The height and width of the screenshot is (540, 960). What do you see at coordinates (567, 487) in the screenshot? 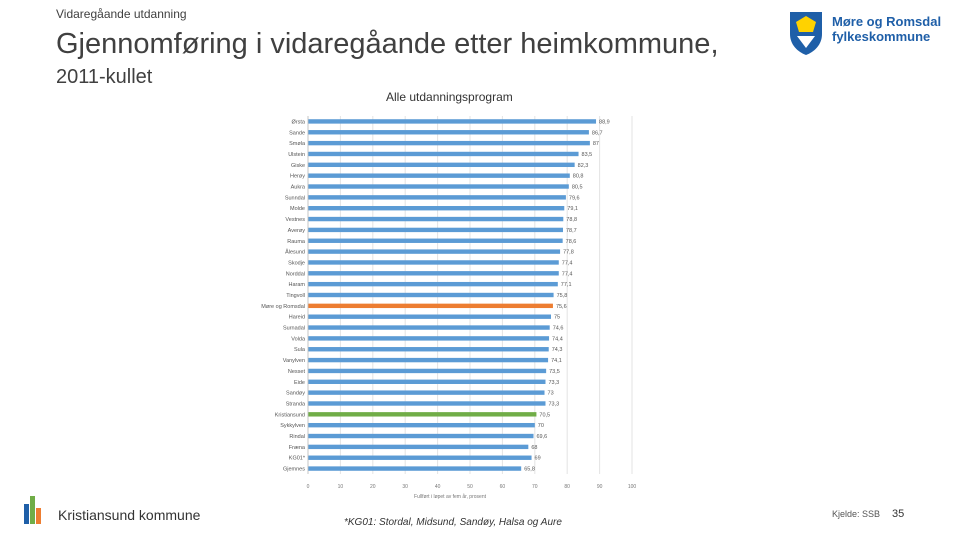
I see `x-tick-label: 80` at bounding box center [567, 487].